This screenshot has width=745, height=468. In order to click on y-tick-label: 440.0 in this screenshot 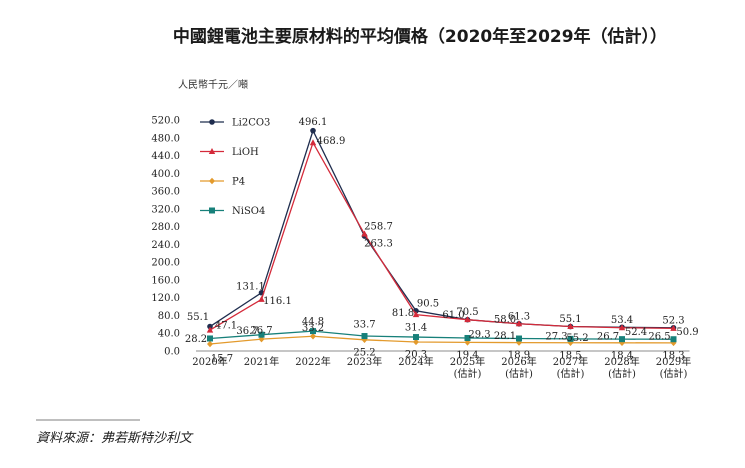, I will do `click(165, 156)`.